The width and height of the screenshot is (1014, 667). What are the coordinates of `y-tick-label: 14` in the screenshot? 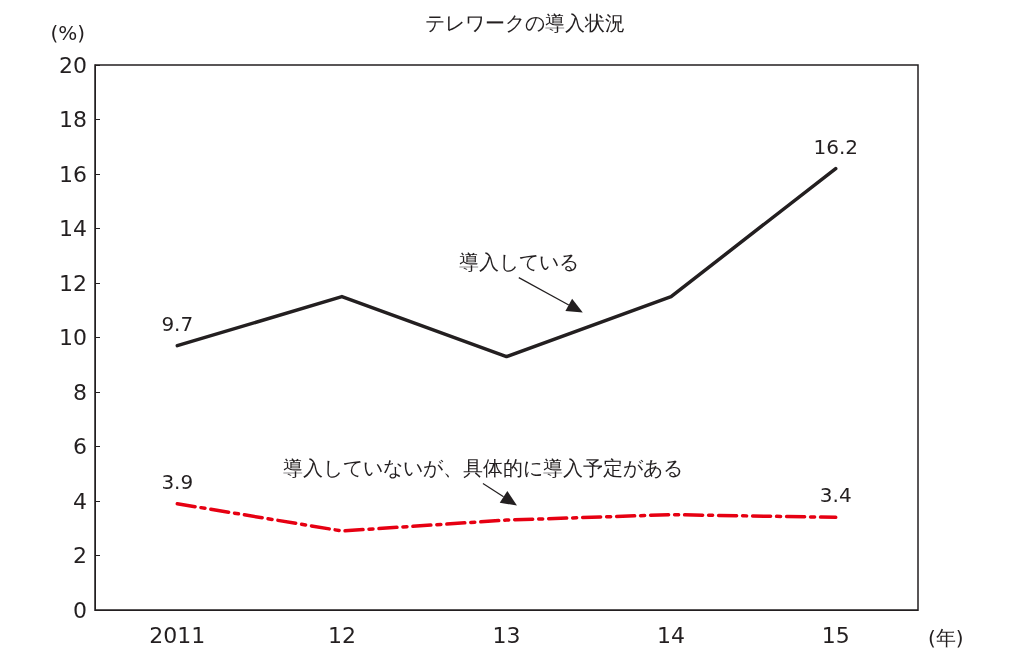 It's located at (73, 228).